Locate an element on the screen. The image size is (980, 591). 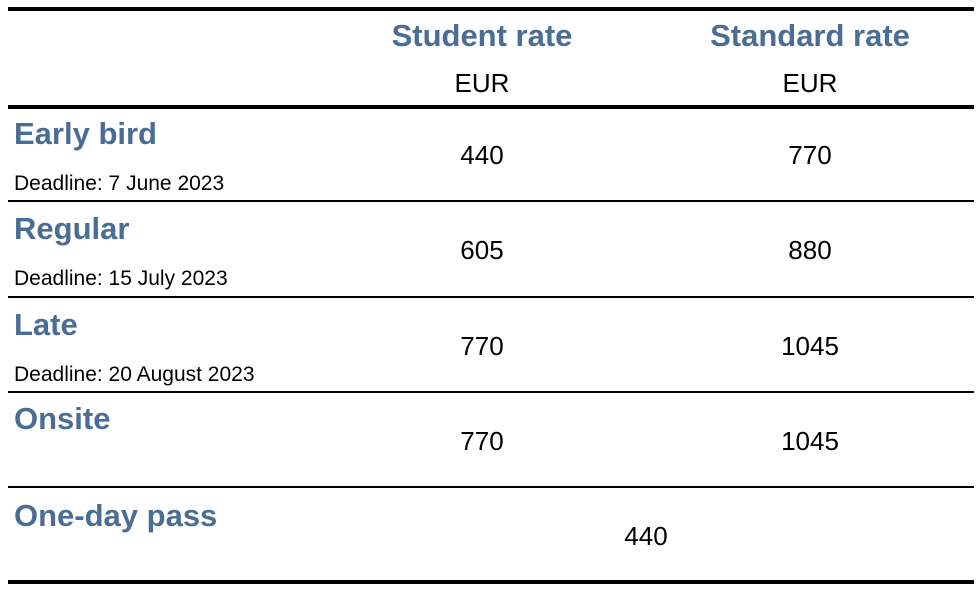
row-title: Onsite is located at coordinates (62, 418).